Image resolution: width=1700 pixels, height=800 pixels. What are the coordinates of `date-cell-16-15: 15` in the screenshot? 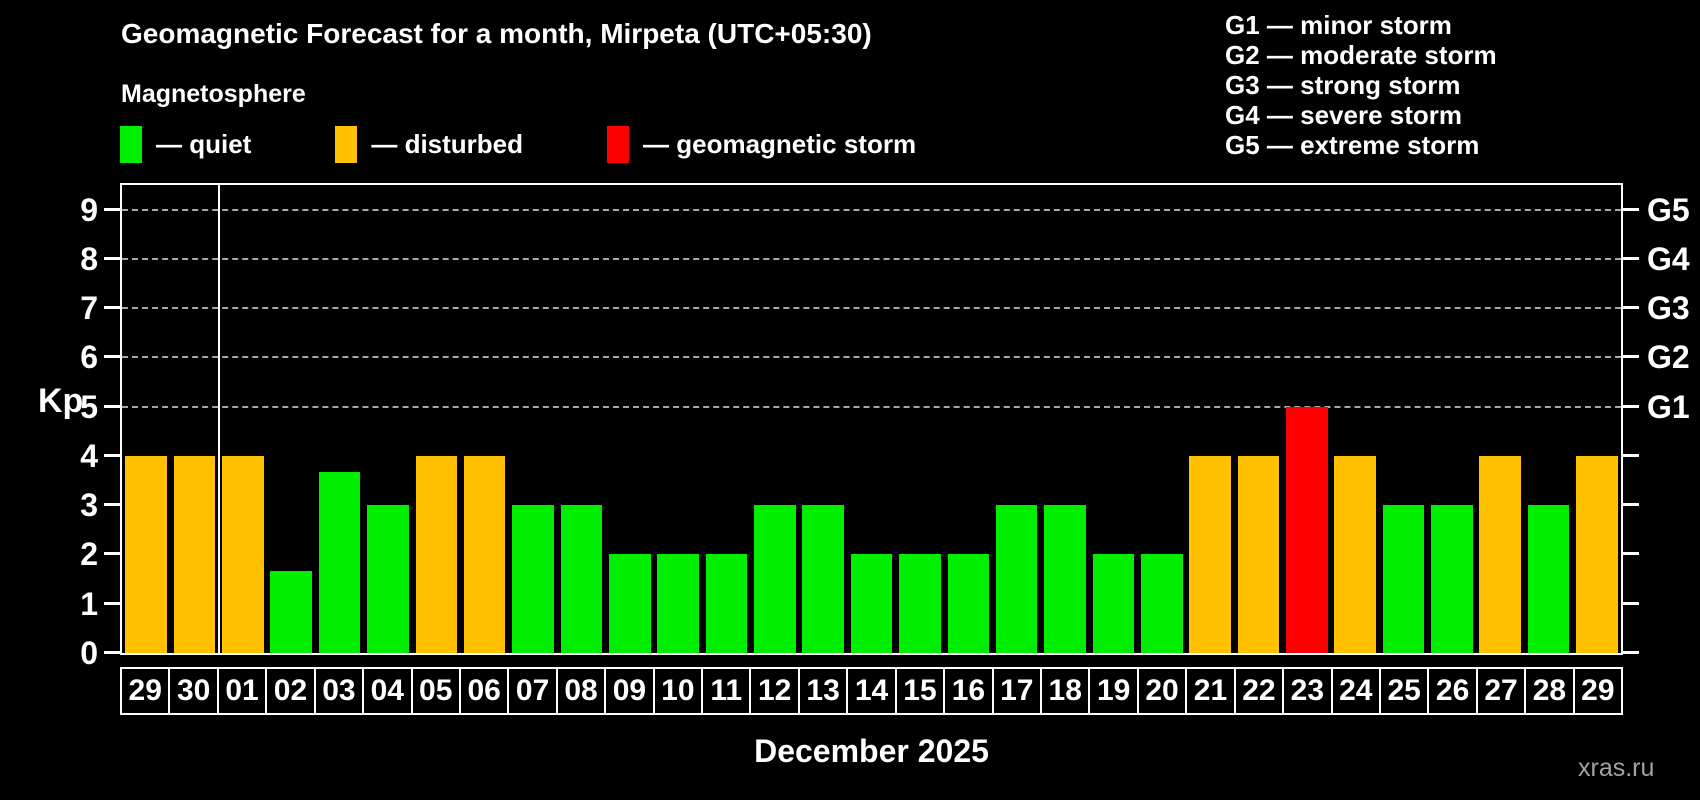 It's located at (920, 691).